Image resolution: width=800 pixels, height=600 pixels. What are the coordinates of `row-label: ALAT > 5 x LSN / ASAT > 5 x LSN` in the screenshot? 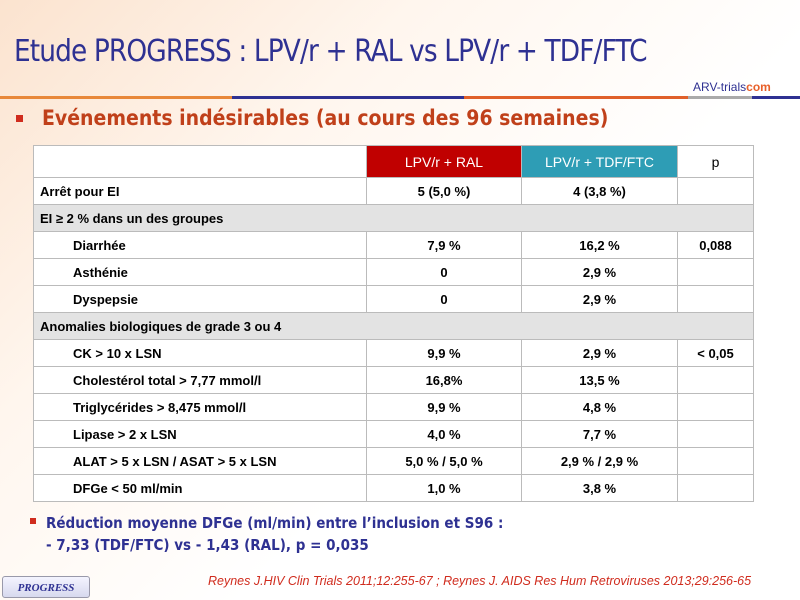 It's located at (200, 461).